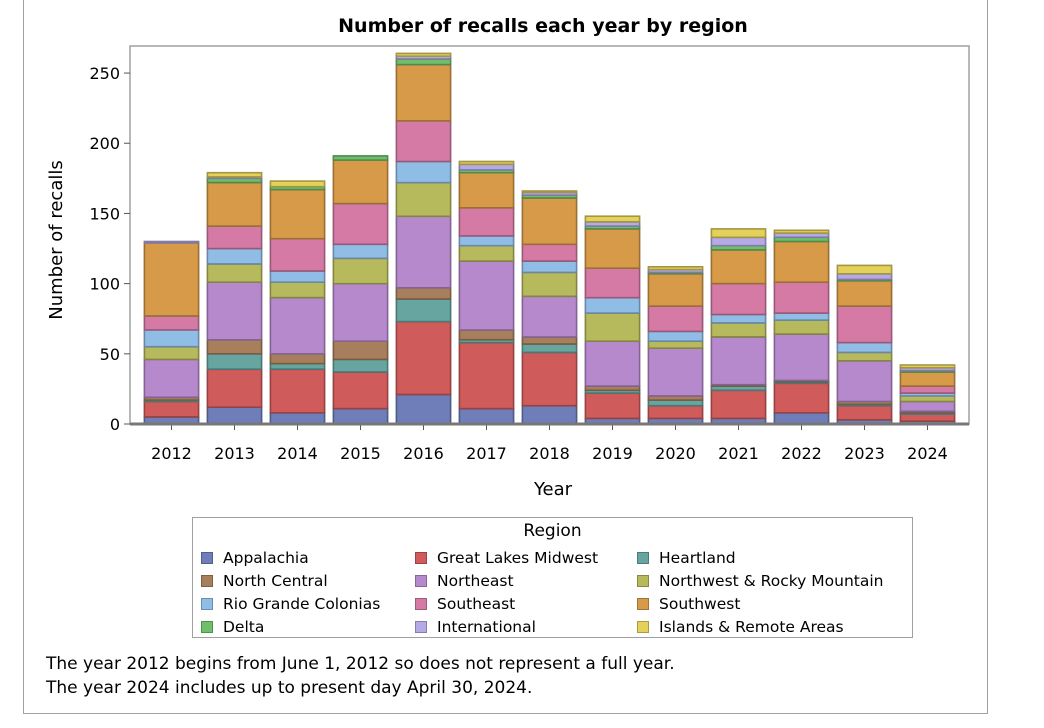 Image resolution: width=1044 pixels, height=728 pixels. Describe the element at coordinates (423, 293) in the screenshot. I see `bar-2016-north-central` at that location.